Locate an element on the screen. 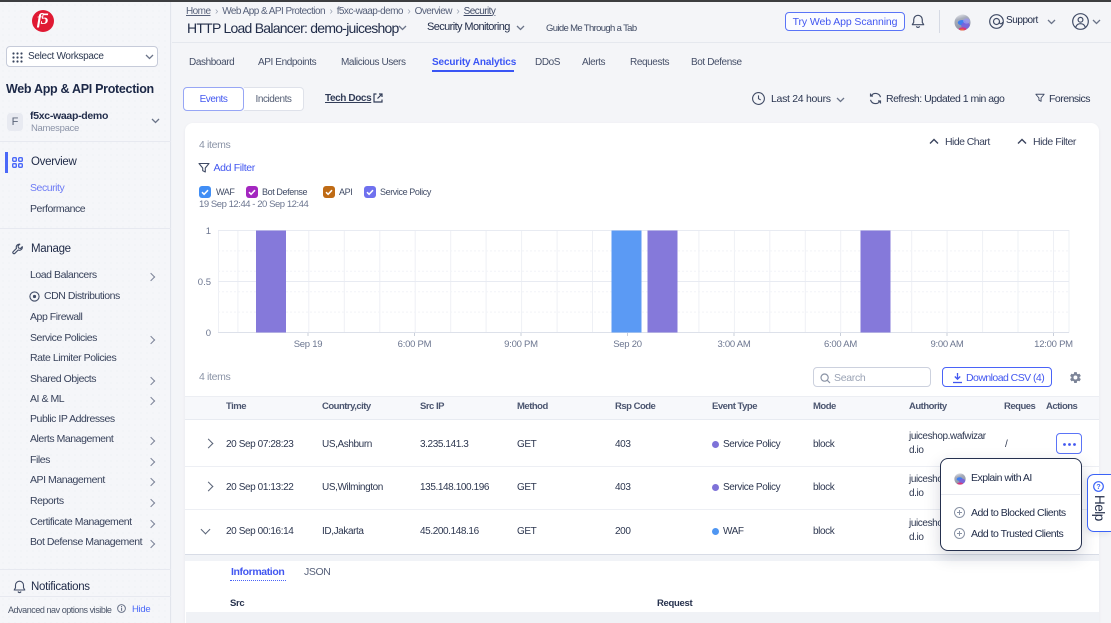 The height and width of the screenshot is (623, 1111). svg-text: Sep 19 is located at coordinates (308, 344).